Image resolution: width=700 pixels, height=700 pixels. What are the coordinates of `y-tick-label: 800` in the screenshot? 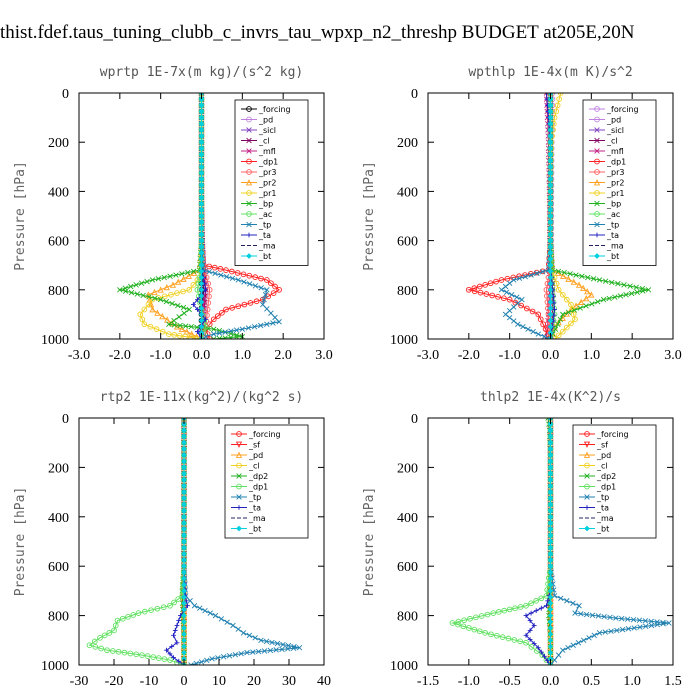 It's located at (407, 291).